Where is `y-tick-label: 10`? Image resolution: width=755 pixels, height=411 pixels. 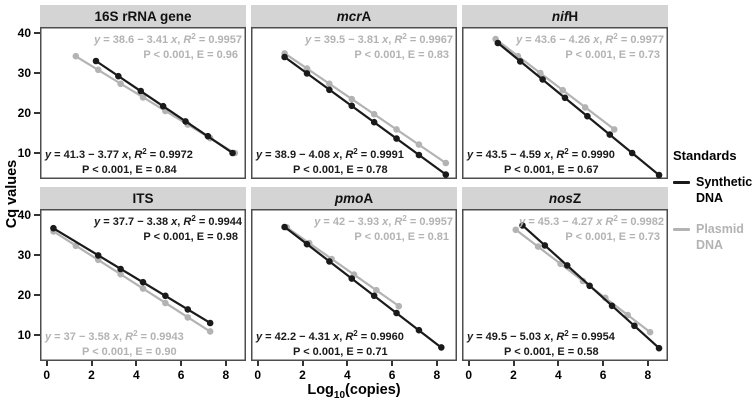 y-tick-label: 10 is located at coordinates (24, 153).